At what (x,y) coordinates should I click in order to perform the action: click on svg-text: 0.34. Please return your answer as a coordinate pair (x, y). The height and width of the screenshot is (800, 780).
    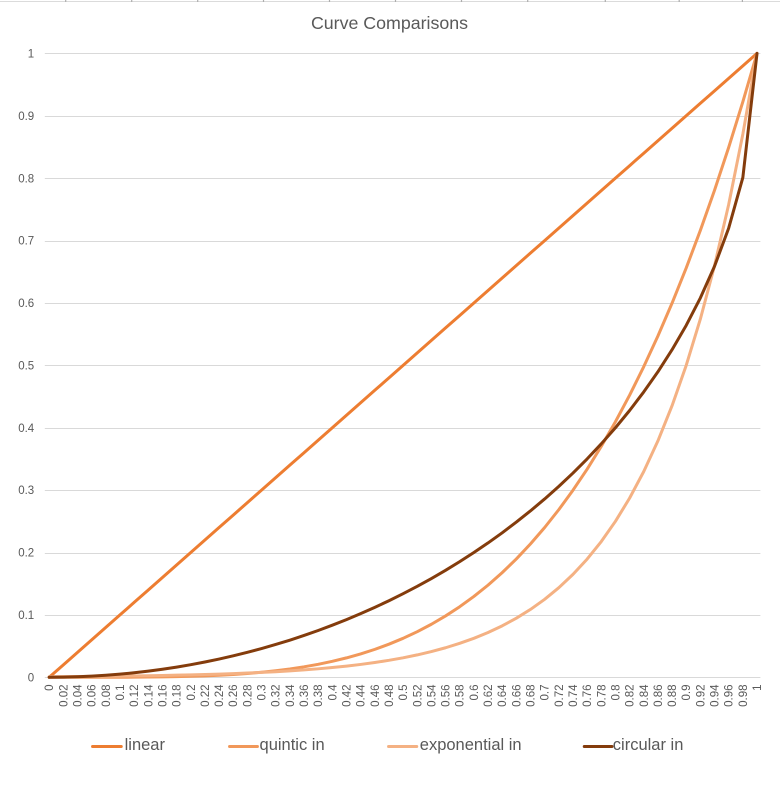
    Looking at the image, I should click on (291, 695).